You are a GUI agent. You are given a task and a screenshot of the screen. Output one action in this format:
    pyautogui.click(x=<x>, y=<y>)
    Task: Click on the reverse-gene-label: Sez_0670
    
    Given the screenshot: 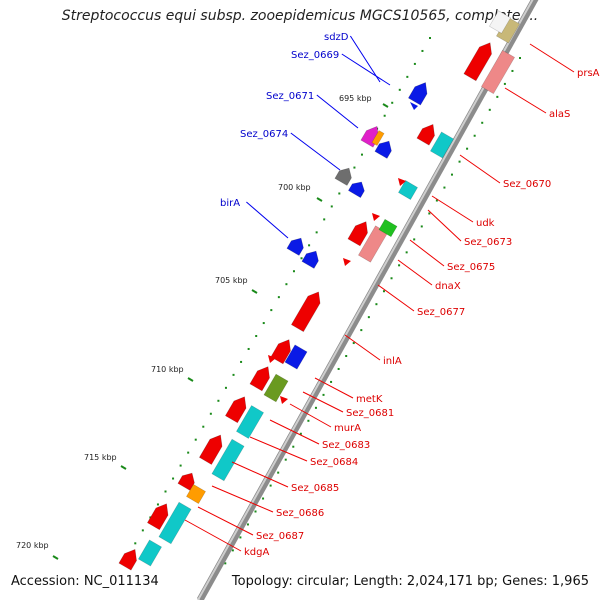 What is the action you would take?
    pyautogui.click(x=527, y=184)
    